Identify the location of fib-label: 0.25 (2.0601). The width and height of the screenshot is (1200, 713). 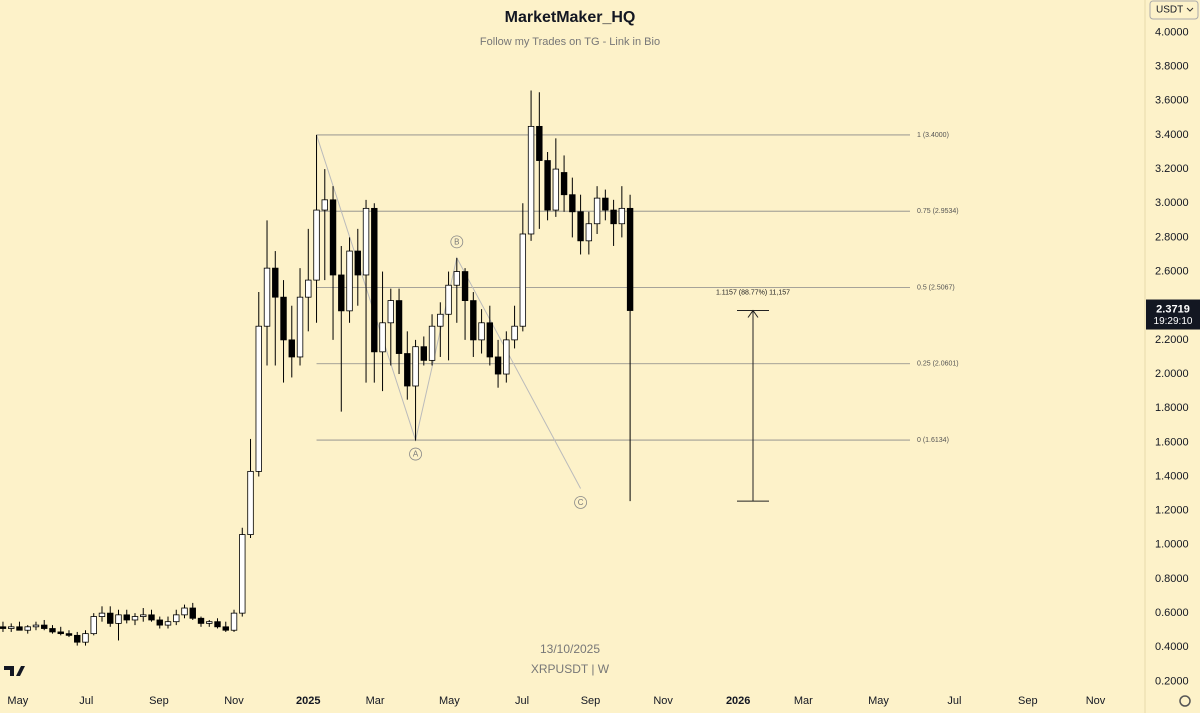
(938, 364).